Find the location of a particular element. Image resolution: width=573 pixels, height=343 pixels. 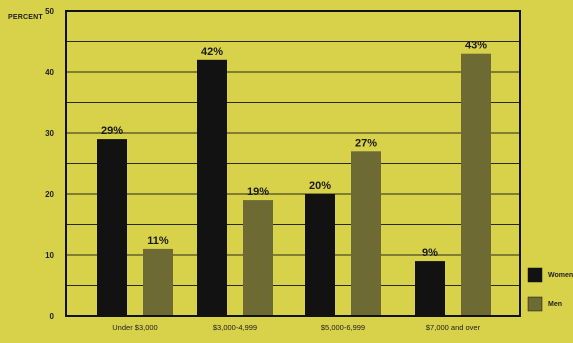

data-label: 43% is located at coordinates (476, 46).